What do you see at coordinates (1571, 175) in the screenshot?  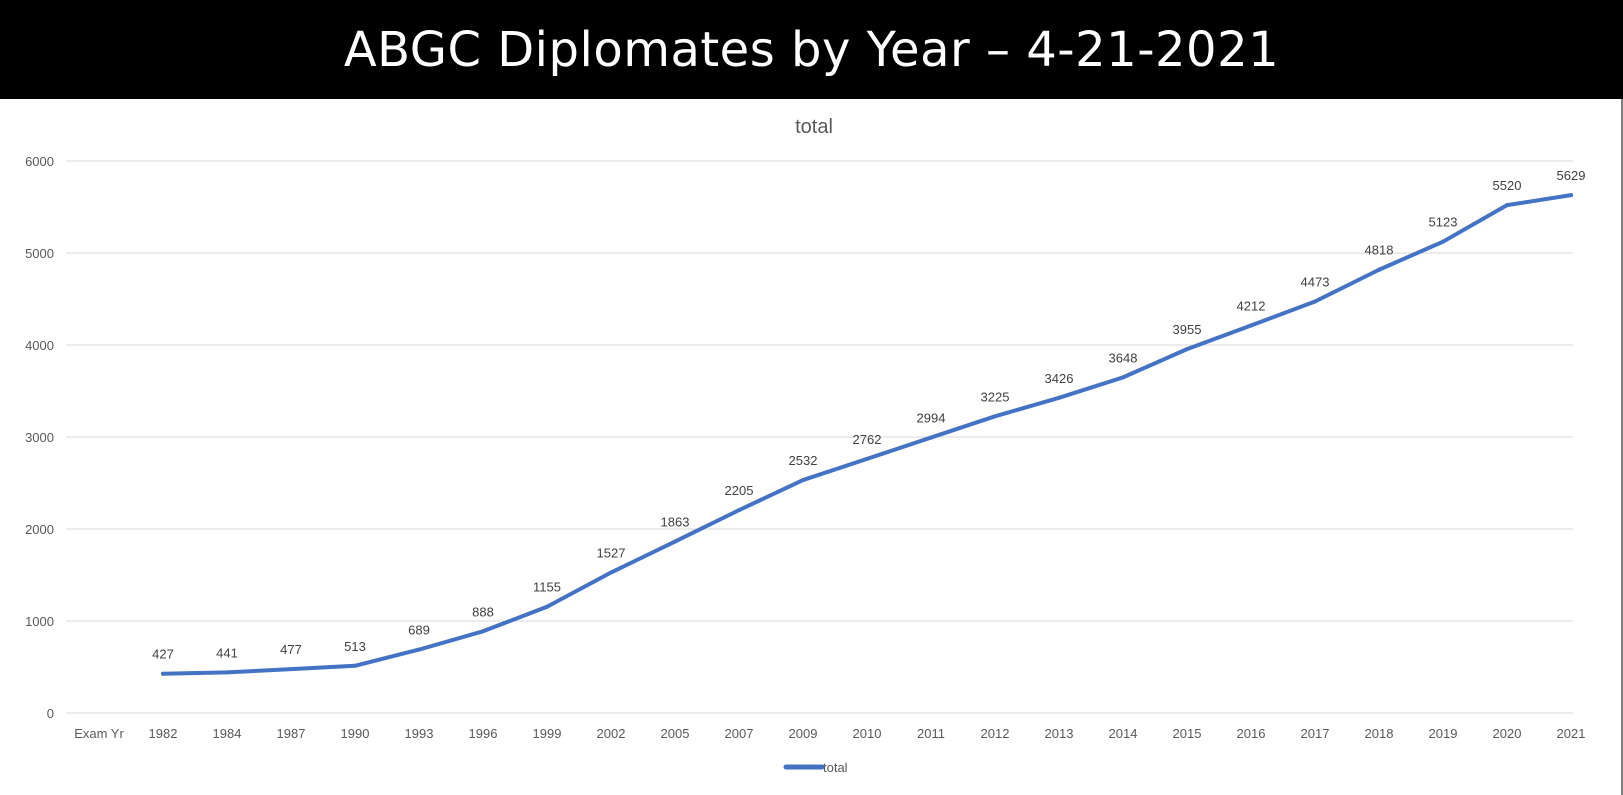 I see `data-label: 5629` at bounding box center [1571, 175].